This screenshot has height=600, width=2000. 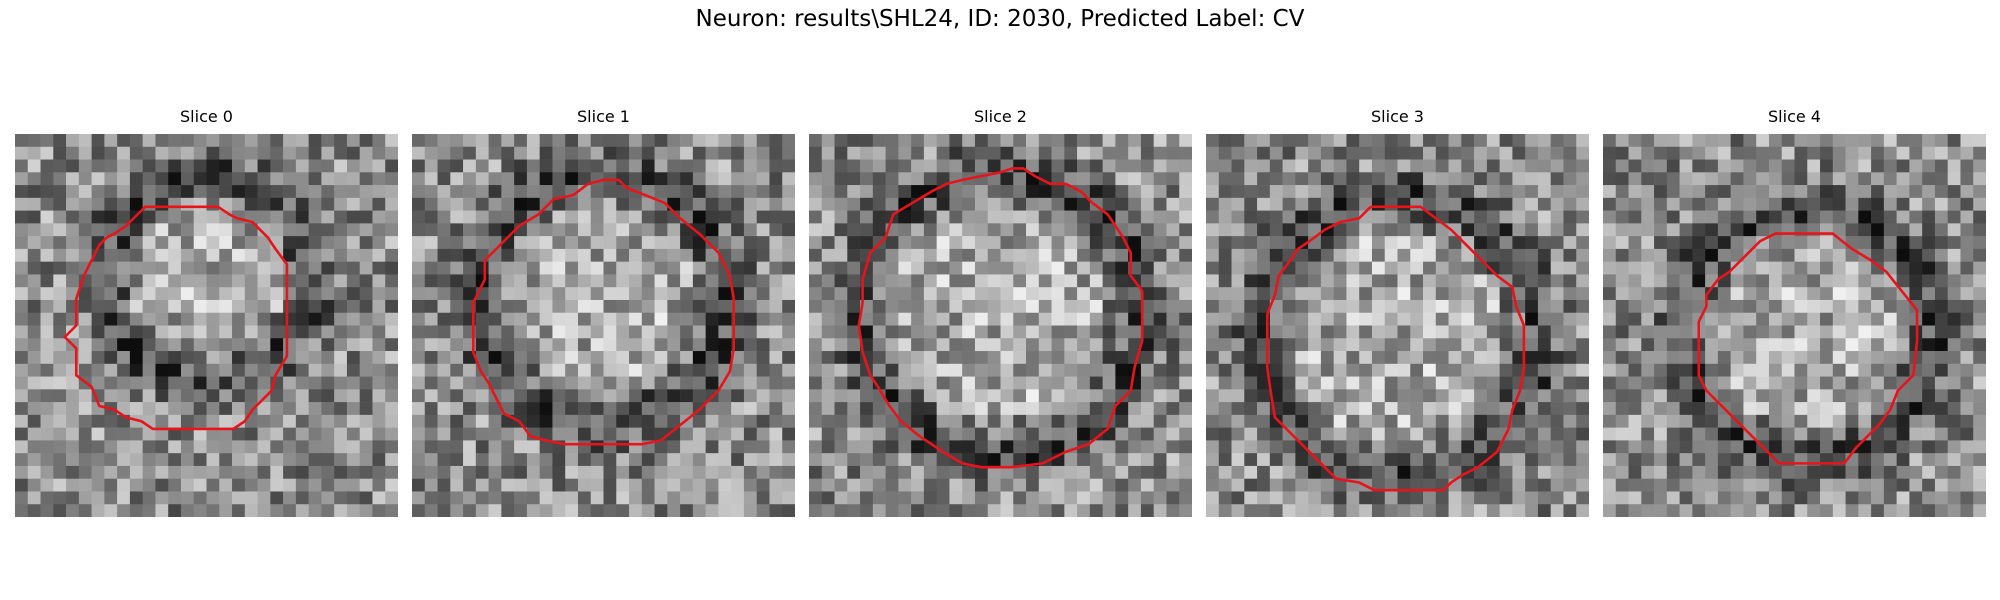 What do you see at coordinates (1000, 116) in the screenshot?
I see `slice-title-2: Slice 2` at bounding box center [1000, 116].